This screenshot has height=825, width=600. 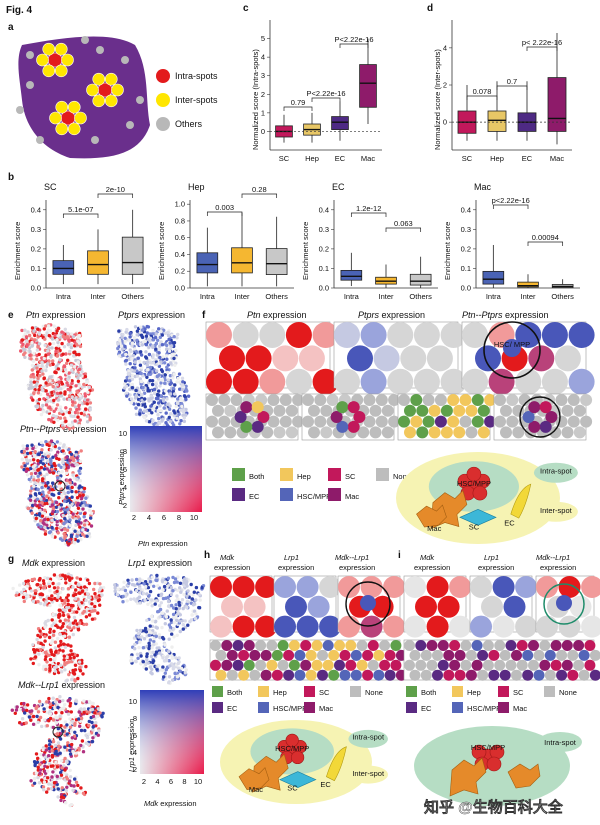 What do you see at coordinates (257, 426) in the screenshot?
I see `cell-spot` at bounding box center [257, 426].